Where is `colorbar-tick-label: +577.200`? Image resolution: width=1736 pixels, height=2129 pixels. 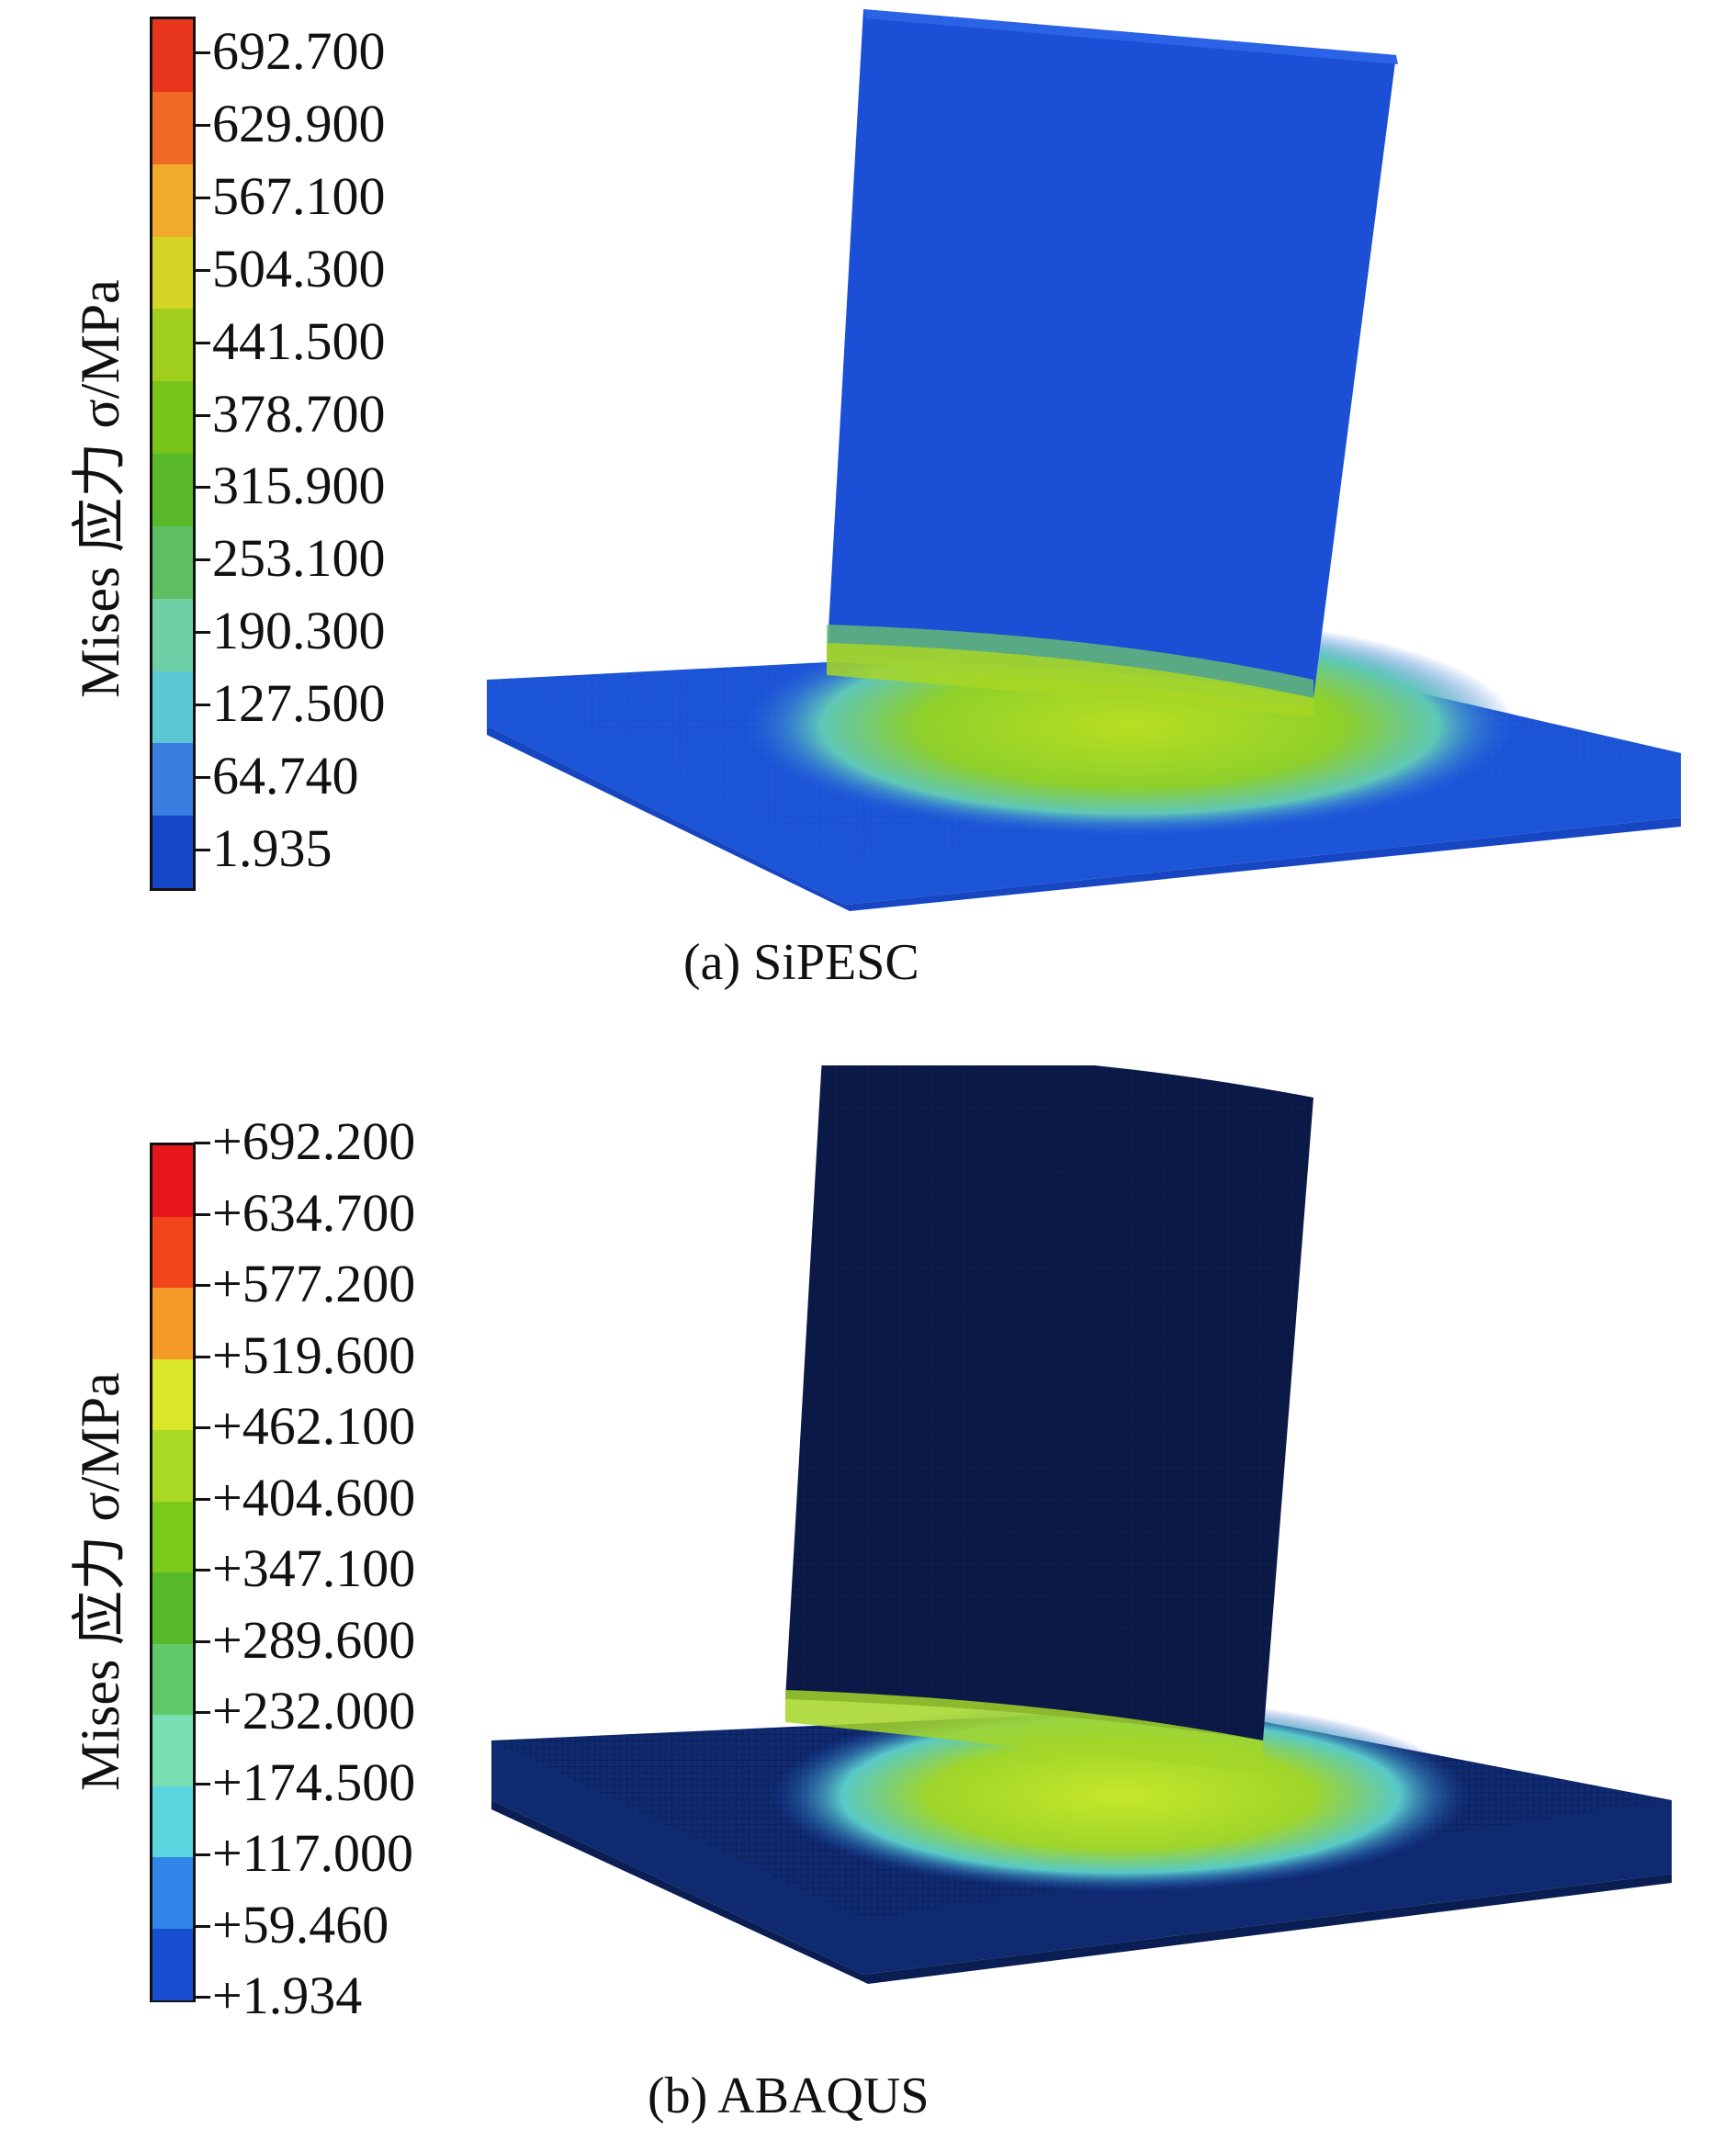 colorbar-tick-label: +577.200 is located at coordinates (314, 1283).